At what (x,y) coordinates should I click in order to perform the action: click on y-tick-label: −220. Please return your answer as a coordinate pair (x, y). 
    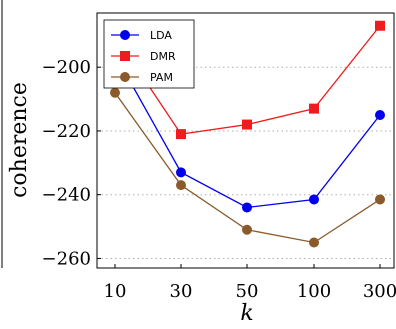
    Looking at the image, I should click on (66, 131).